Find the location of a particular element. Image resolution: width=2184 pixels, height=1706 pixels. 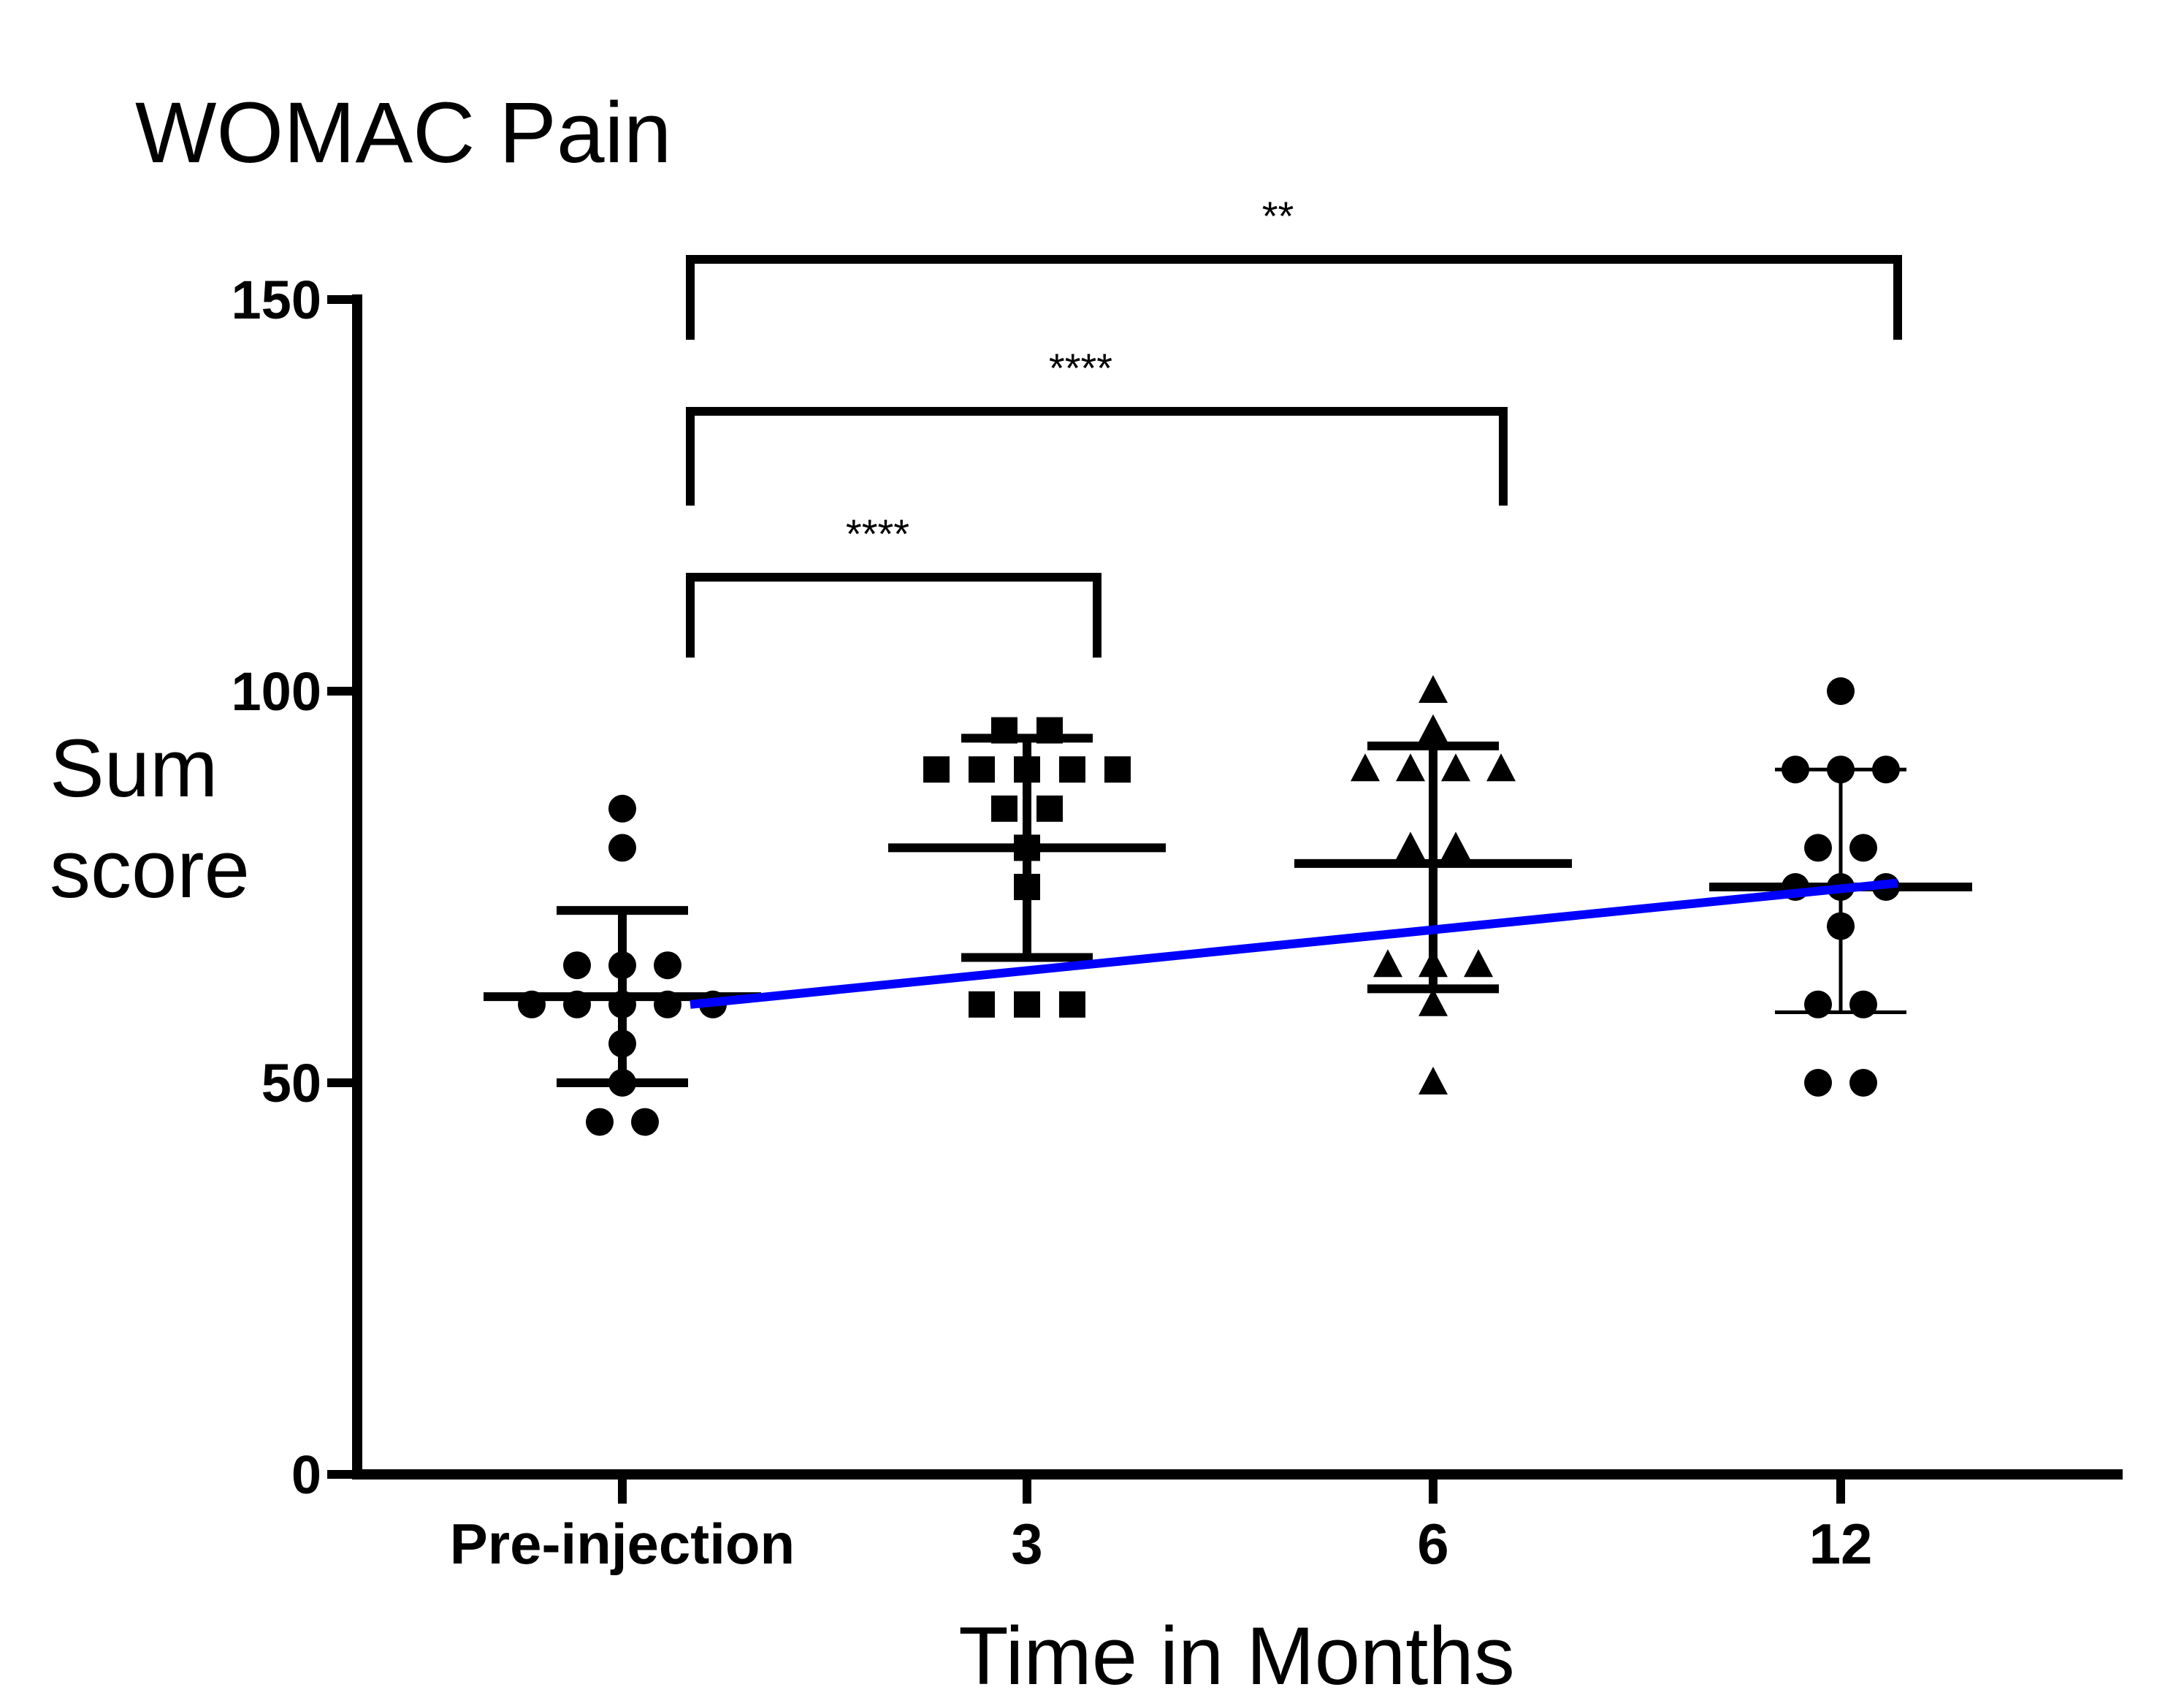

y-tick-label-150: 150 is located at coordinates (276, 300).